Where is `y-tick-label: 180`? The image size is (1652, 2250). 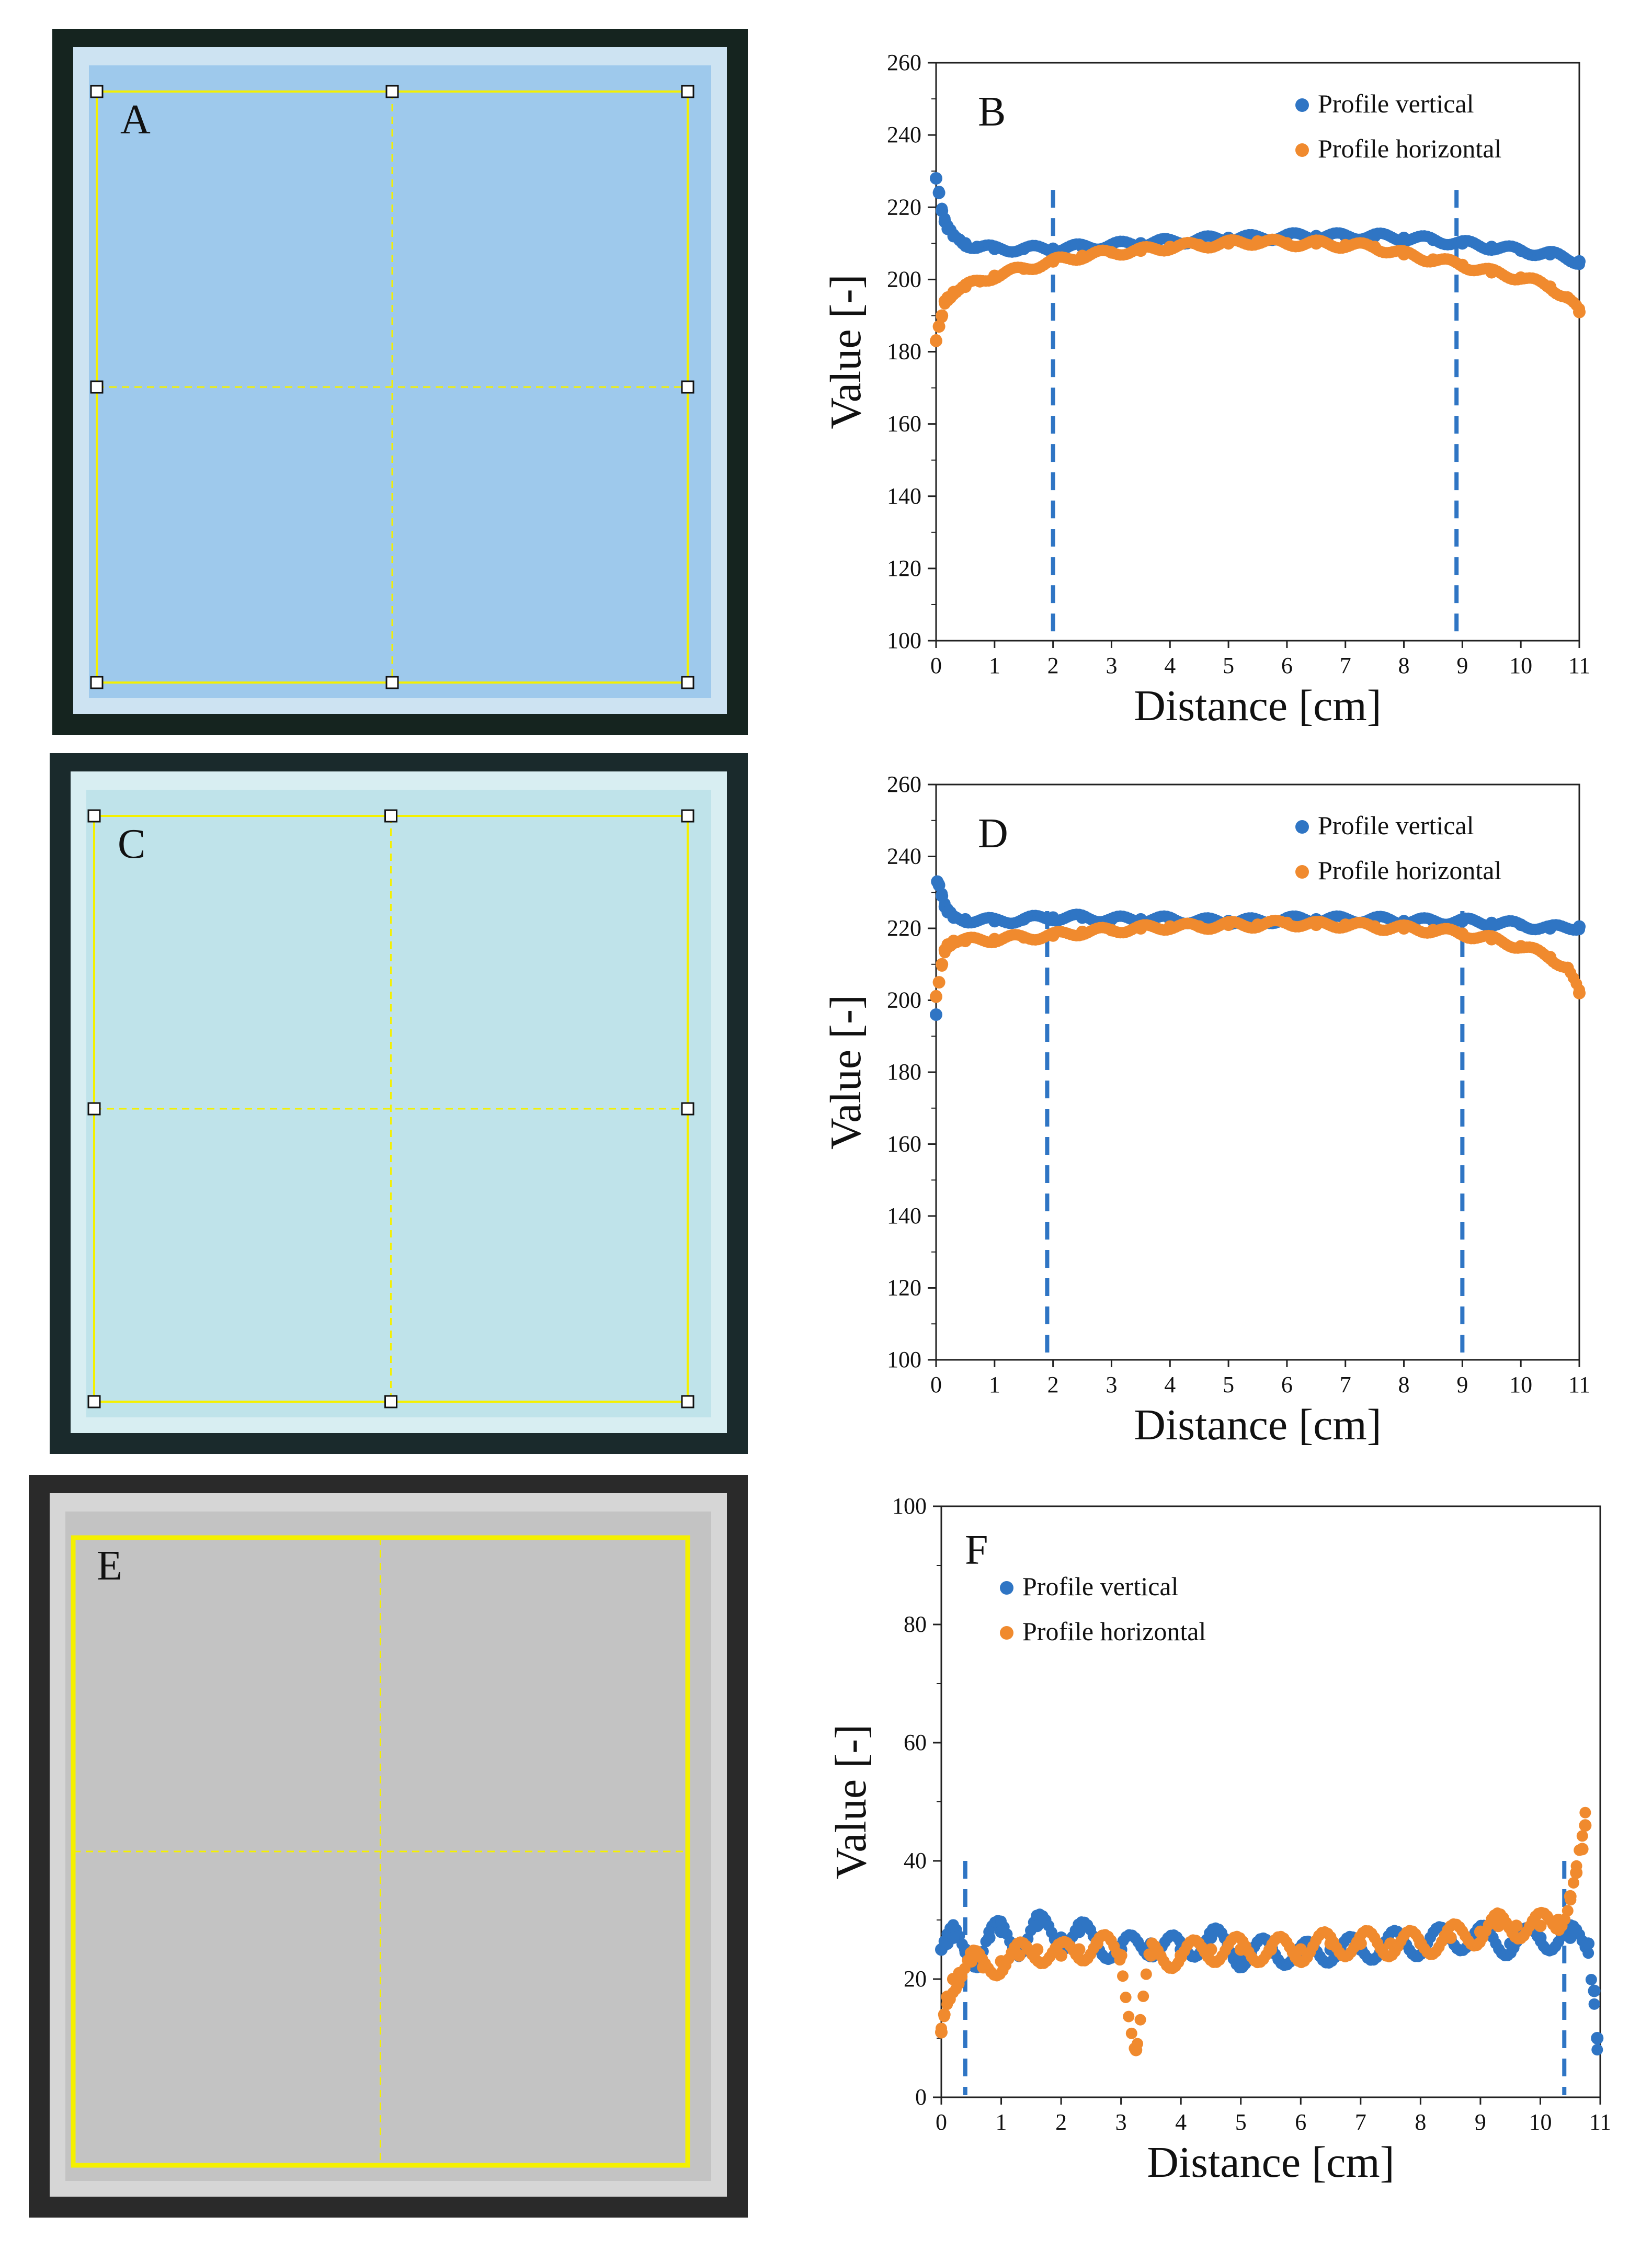 y-tick-label: 180 is located at coordinates (904, 1072).